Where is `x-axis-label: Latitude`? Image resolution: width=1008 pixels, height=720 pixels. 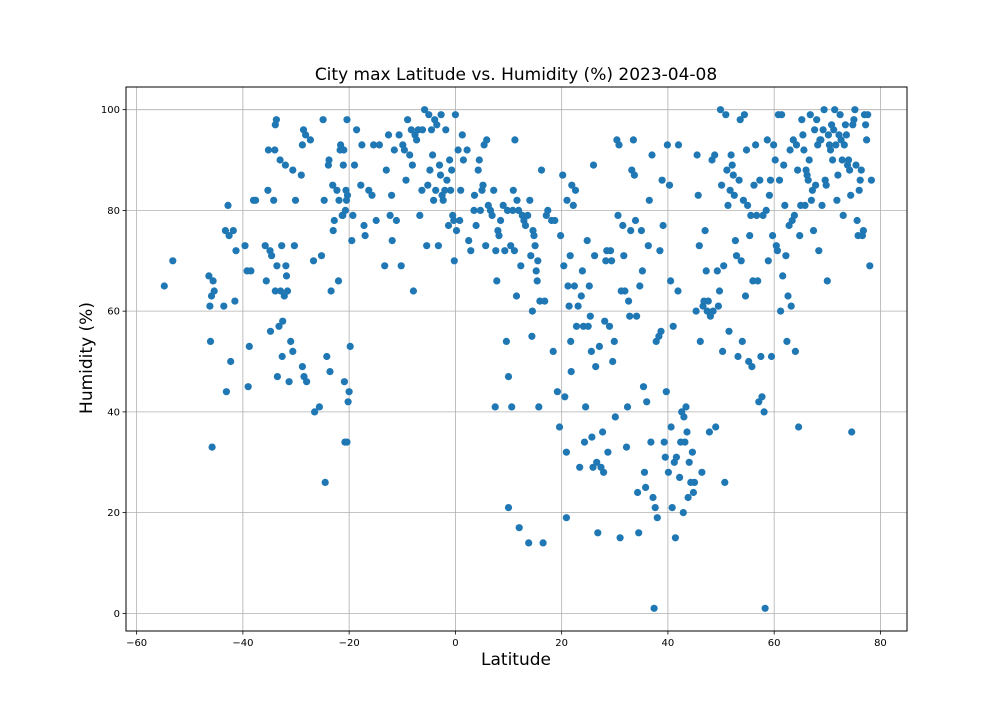 x-axis-label: Latitude is located at coordinates (516, 660).